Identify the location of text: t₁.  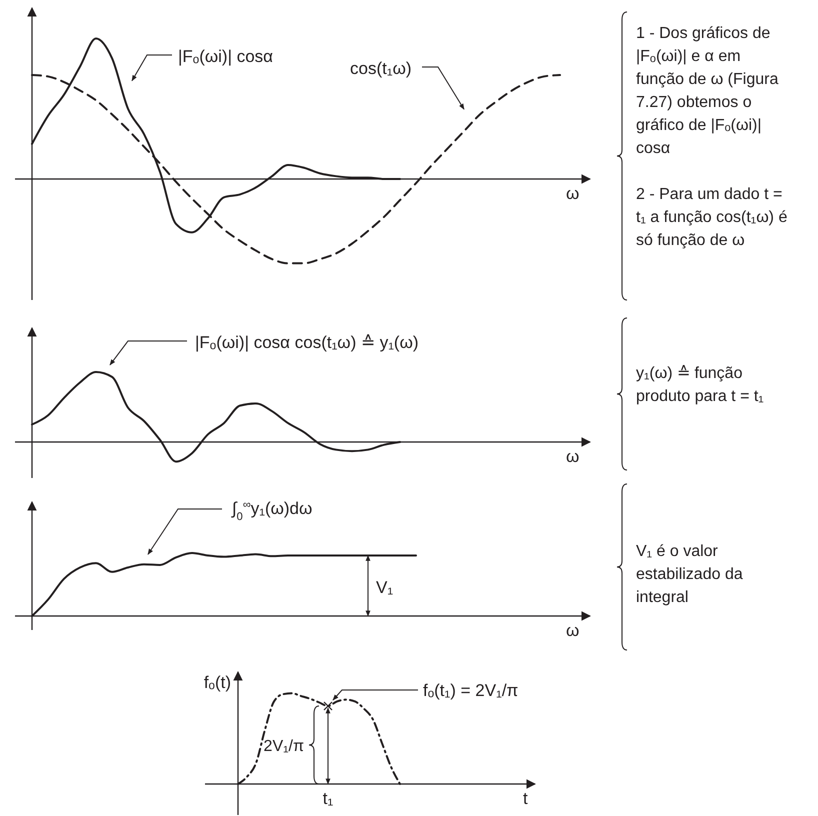
(328, 798).